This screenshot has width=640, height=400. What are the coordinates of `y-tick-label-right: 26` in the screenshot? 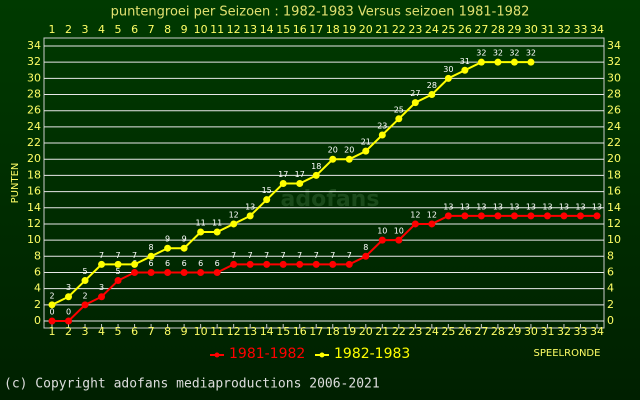 It's located at (614, 110).